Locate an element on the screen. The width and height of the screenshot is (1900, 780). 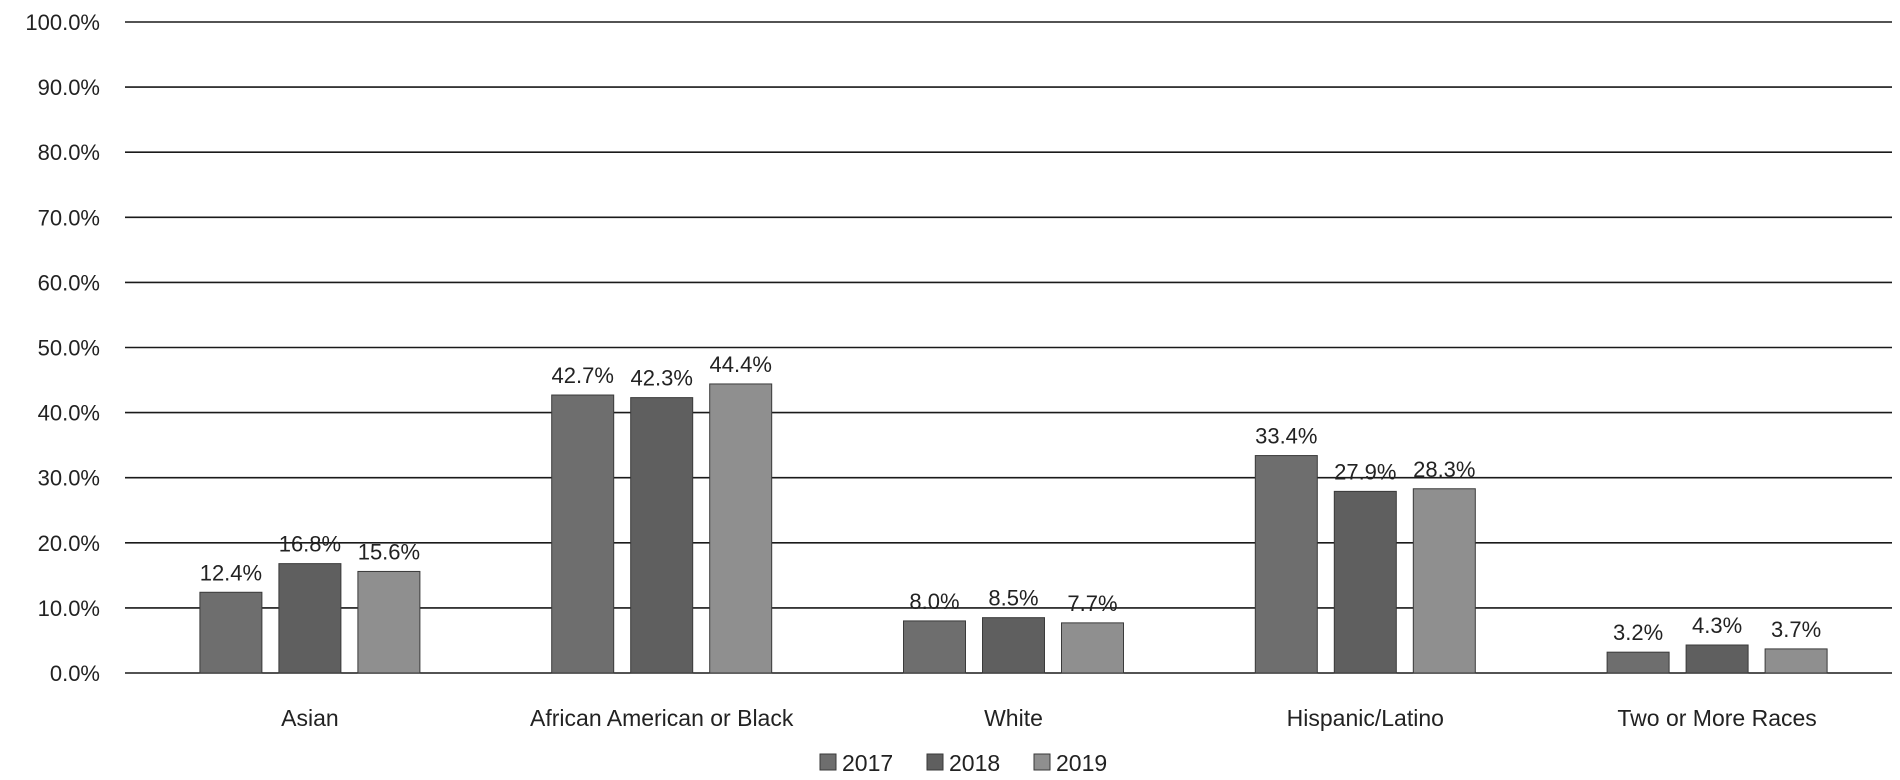
data-label: 15.6% is located at coordinates (389, 551).